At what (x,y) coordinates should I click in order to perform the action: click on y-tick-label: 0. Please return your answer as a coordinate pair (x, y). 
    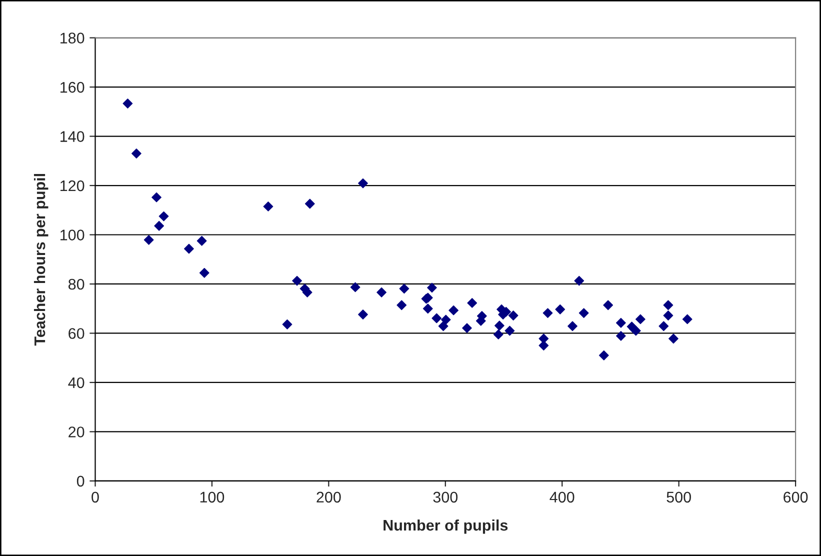
    Looking at the image, I should click on (80, 481).